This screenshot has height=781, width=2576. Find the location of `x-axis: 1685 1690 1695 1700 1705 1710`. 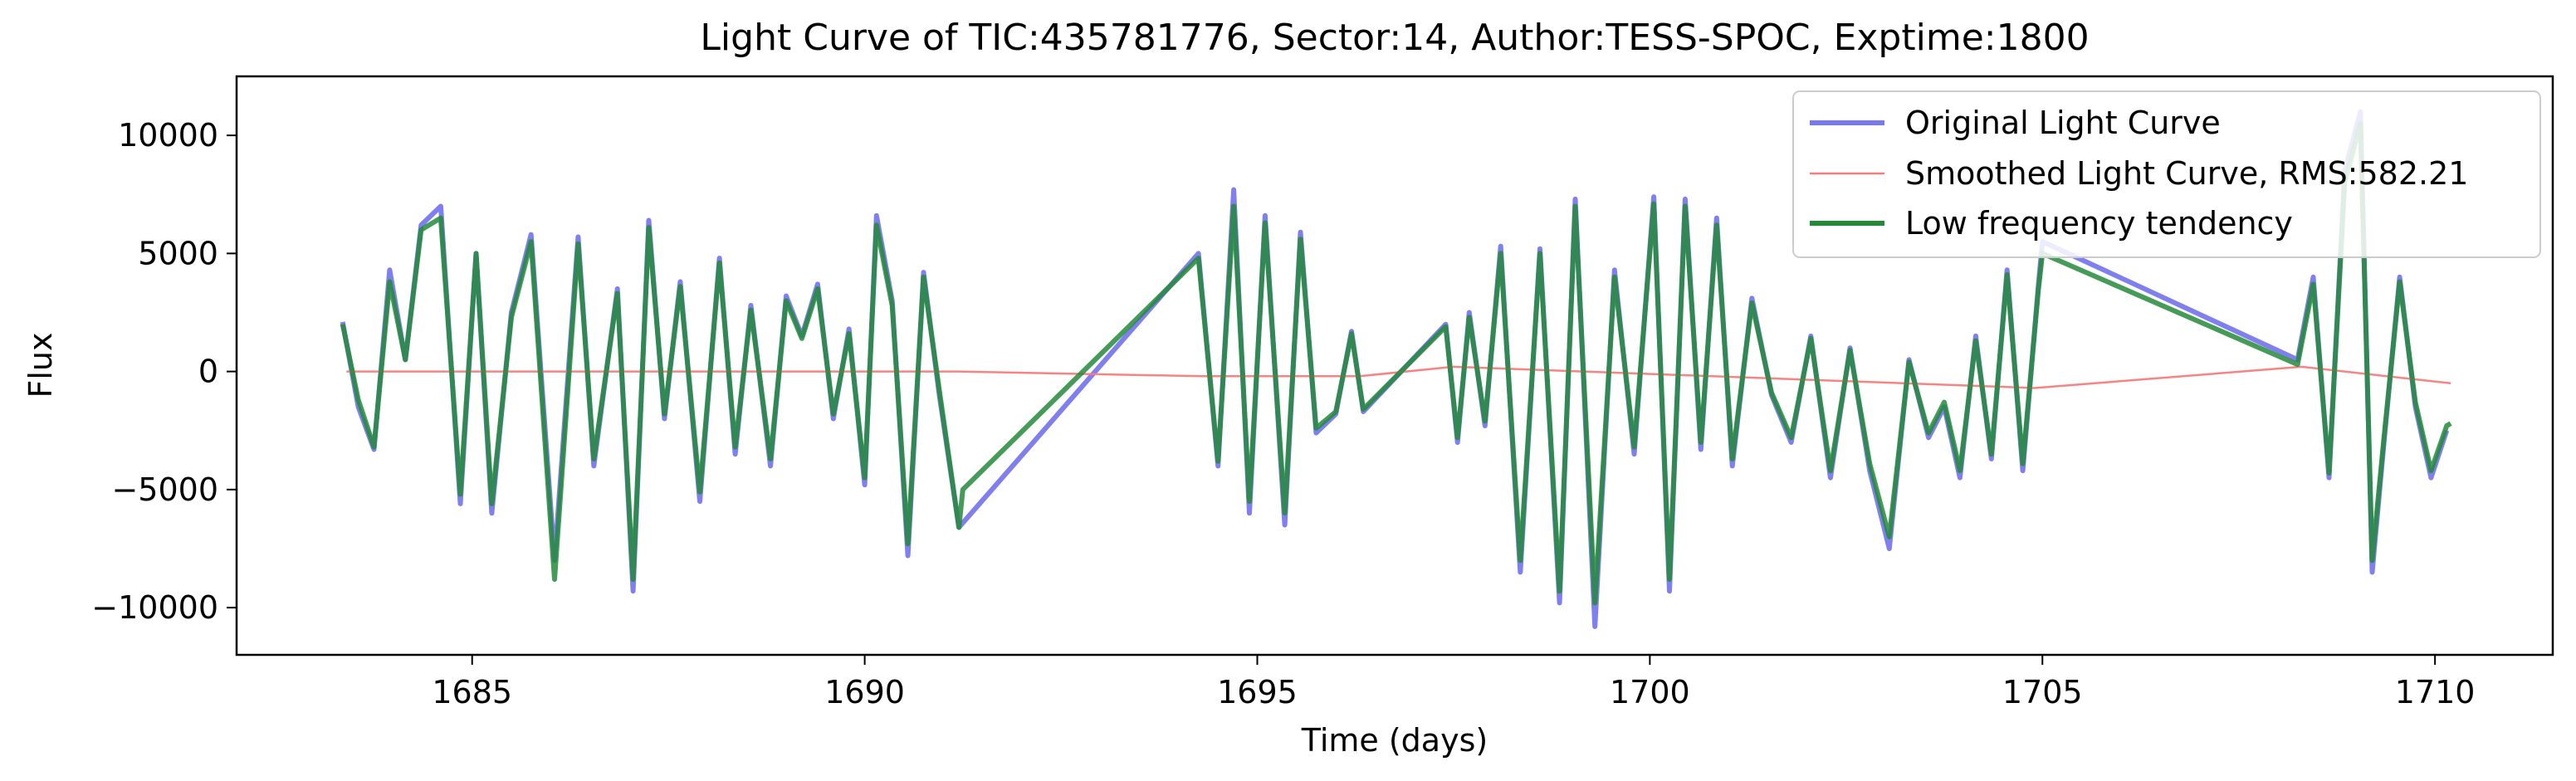

x-axis: 1685 1690 1695 1700 1705 1710 is located at coordinates (1453, 682).